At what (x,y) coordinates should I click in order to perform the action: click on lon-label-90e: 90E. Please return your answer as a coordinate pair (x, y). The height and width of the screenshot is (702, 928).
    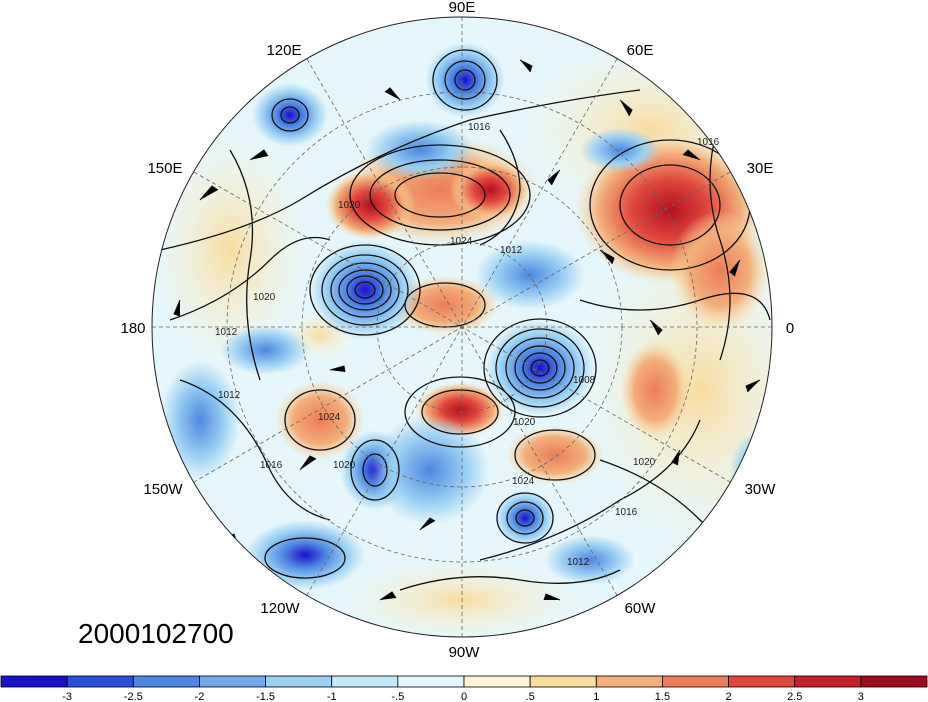
    Looking at the image, I should click on (462, 8).